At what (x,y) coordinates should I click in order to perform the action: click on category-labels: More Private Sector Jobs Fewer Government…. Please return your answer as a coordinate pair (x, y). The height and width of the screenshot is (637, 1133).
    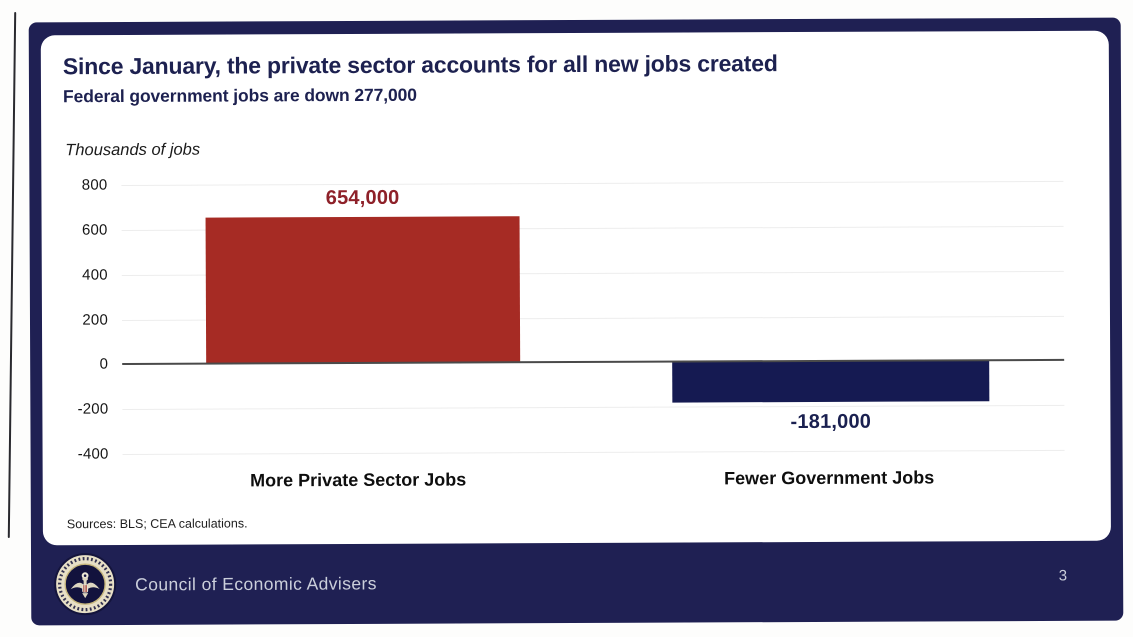
    Looking at the image, I should click on (594, 479).